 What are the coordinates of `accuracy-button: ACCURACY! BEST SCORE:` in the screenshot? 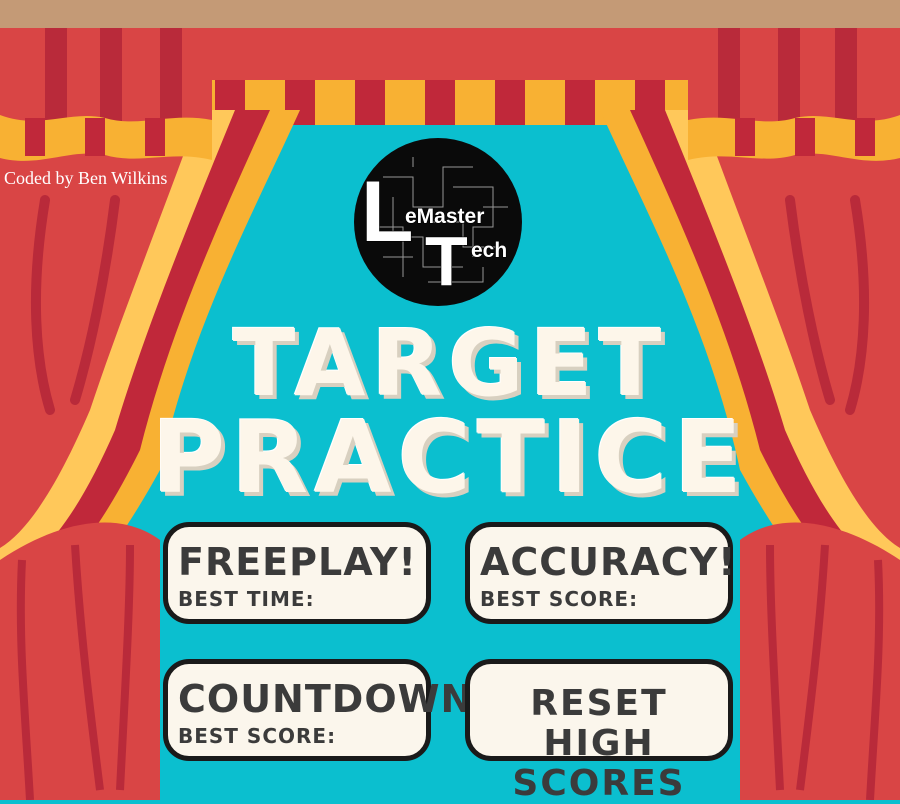 It's located at (601, 573).